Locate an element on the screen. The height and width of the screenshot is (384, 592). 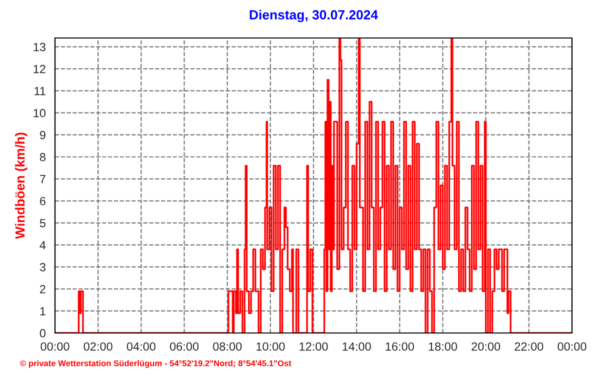
x-tick-label: 14:00 is located at coordinates (356, 346).